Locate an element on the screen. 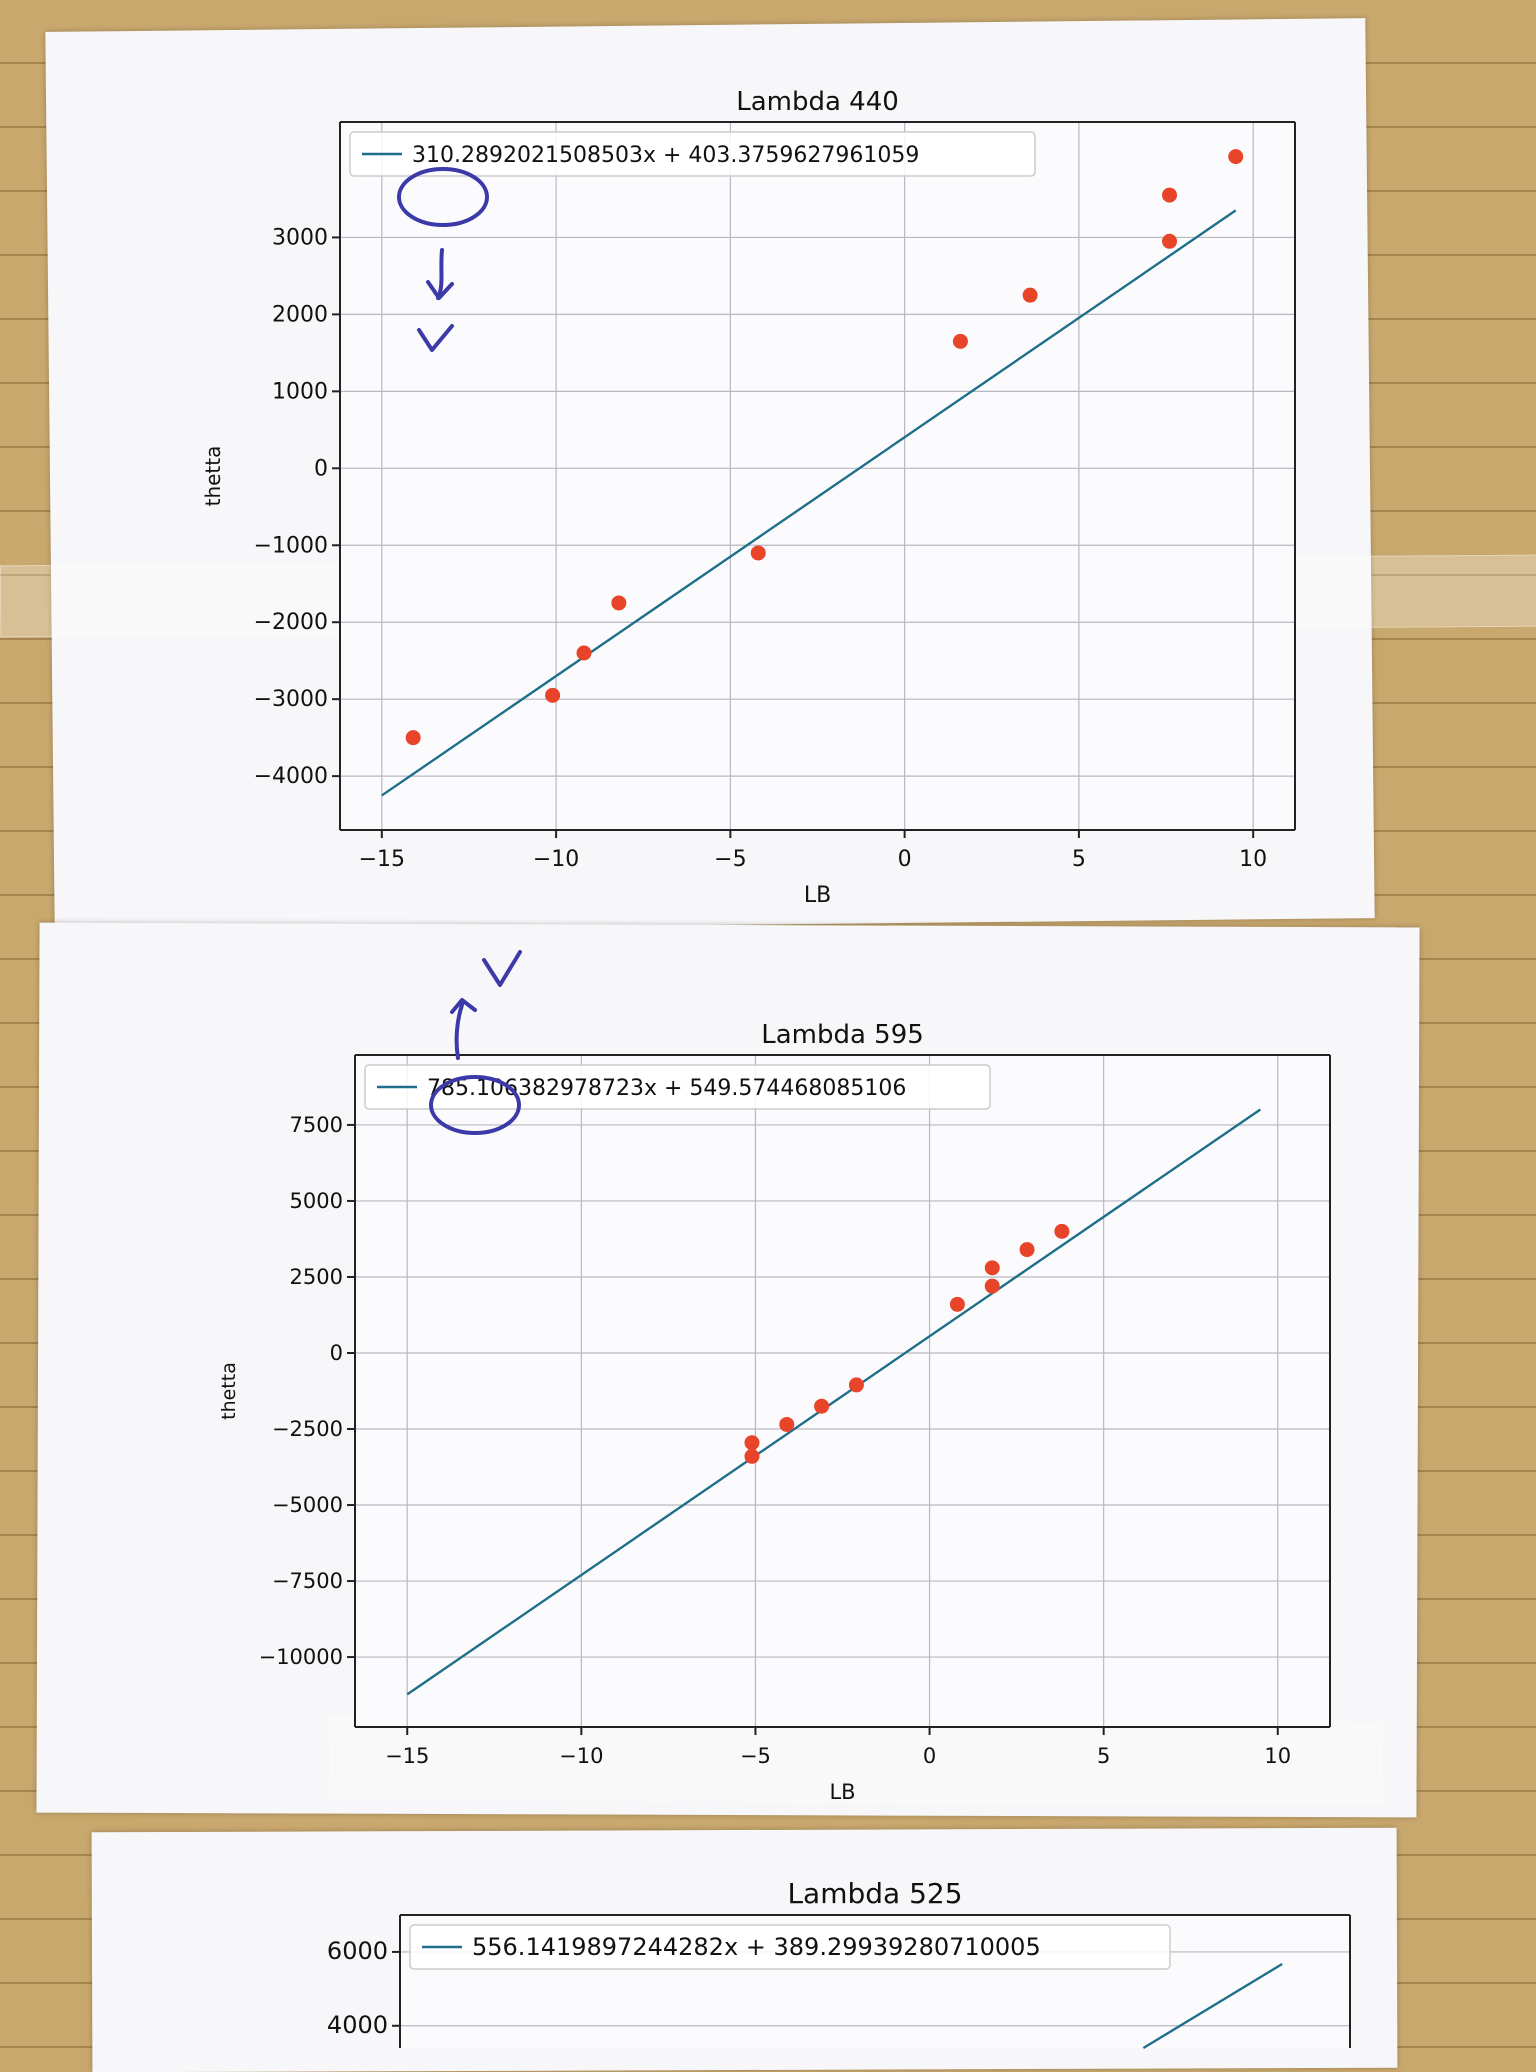 This screenshot has width=1536, height=2072. y-tick-label: −2000 is located at coordinates (291, 622).